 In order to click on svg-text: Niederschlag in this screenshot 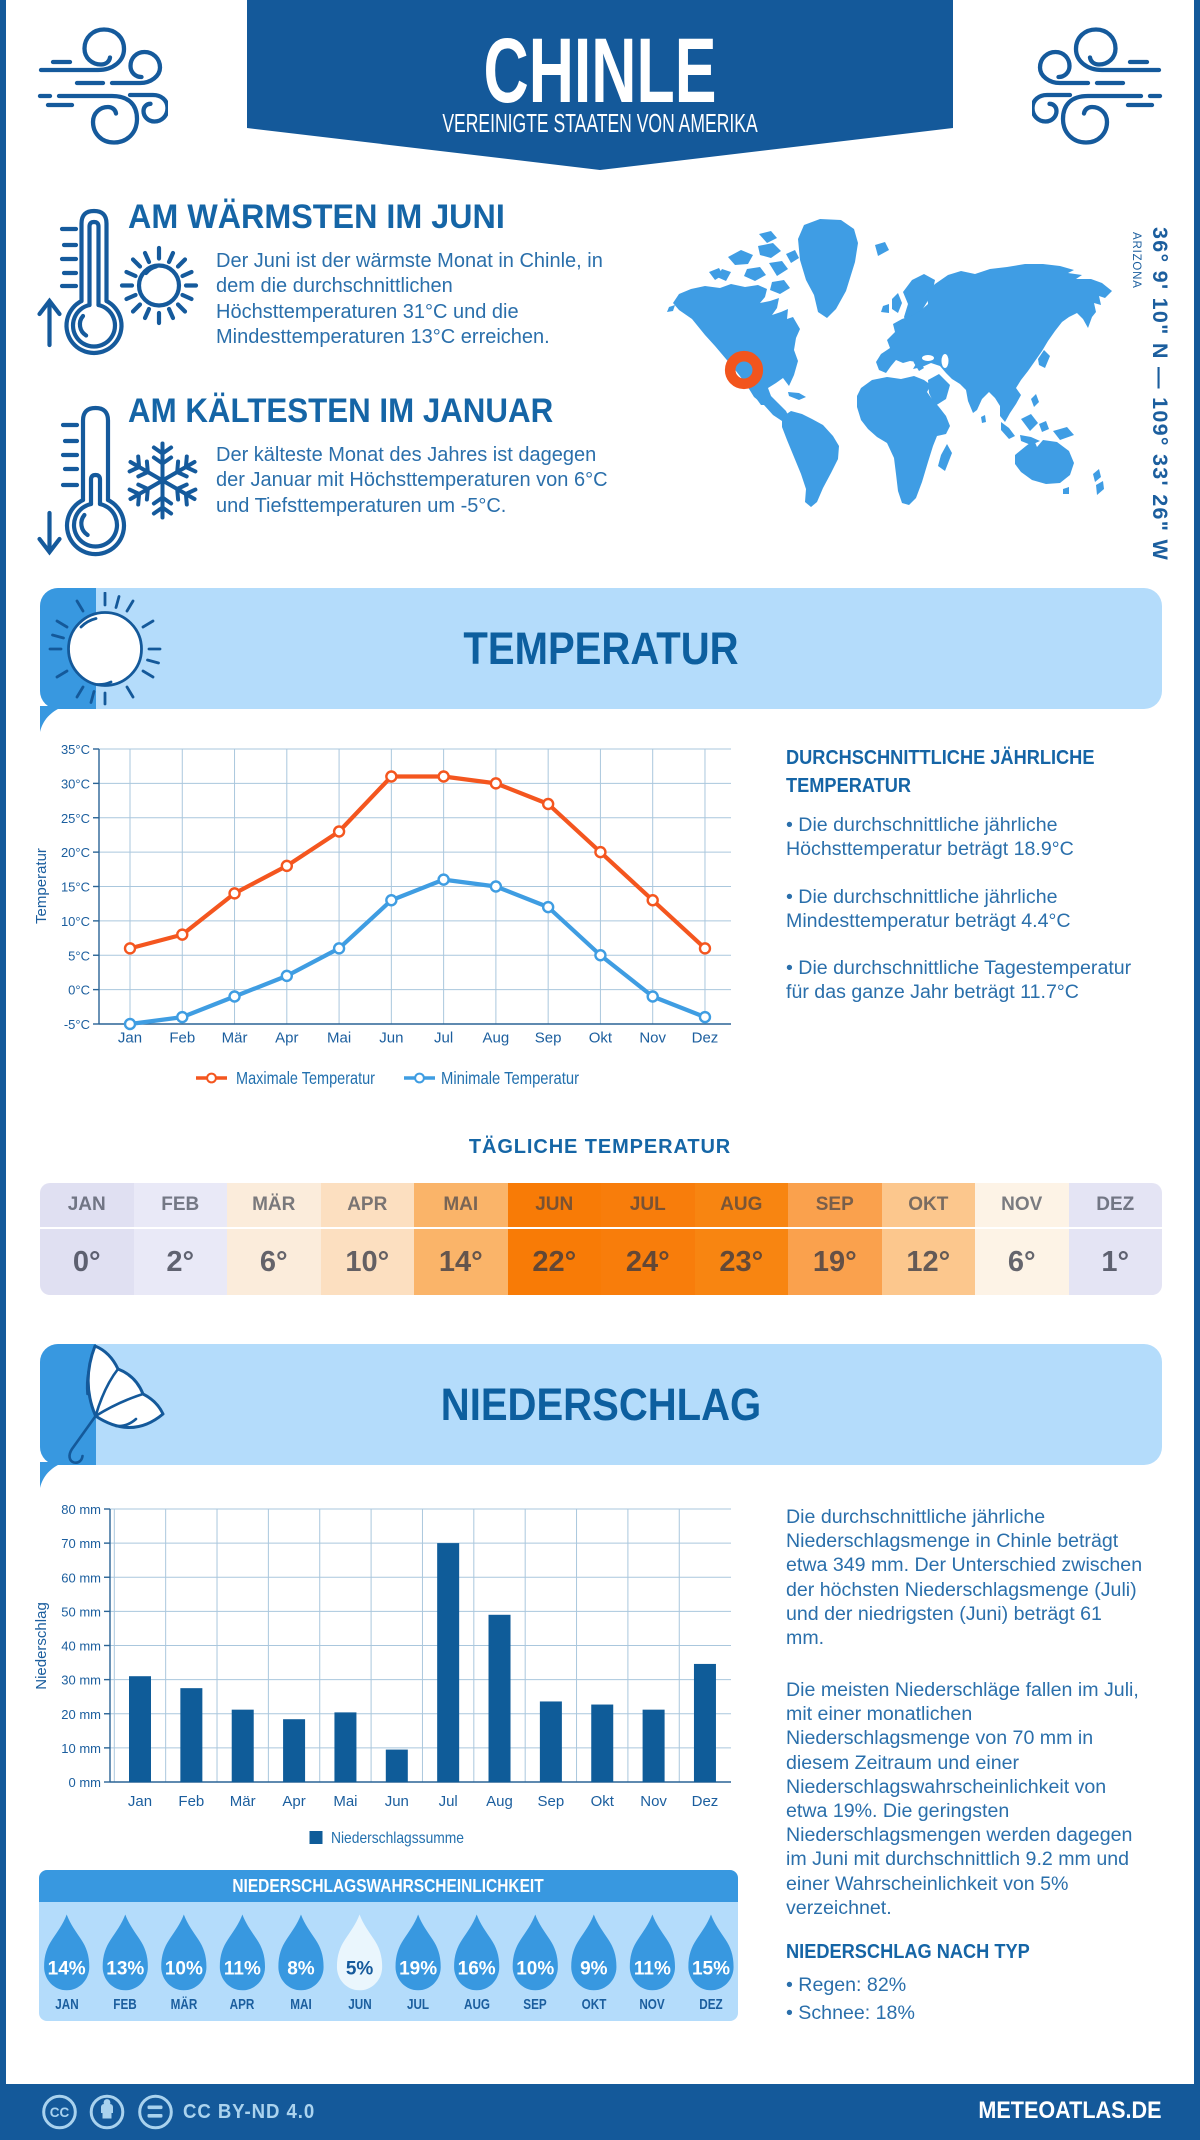, I will do `click(41, 1646)`.